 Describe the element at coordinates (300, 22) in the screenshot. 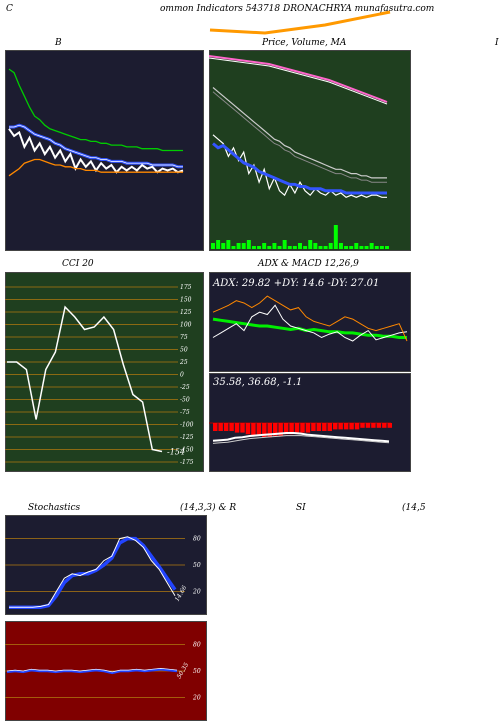

I see `header-price-streak` at that location.